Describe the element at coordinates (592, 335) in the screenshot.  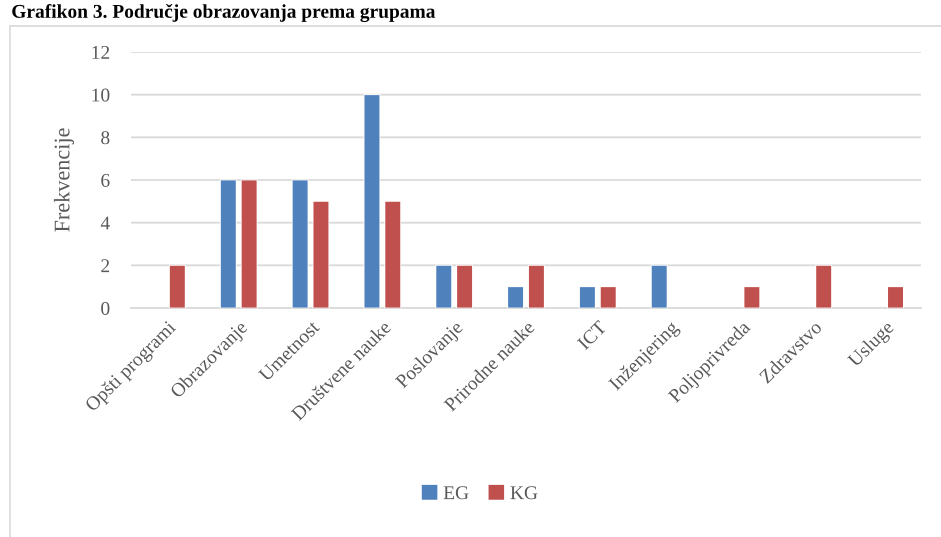
I see `x-tick-label: ICT` at that location.